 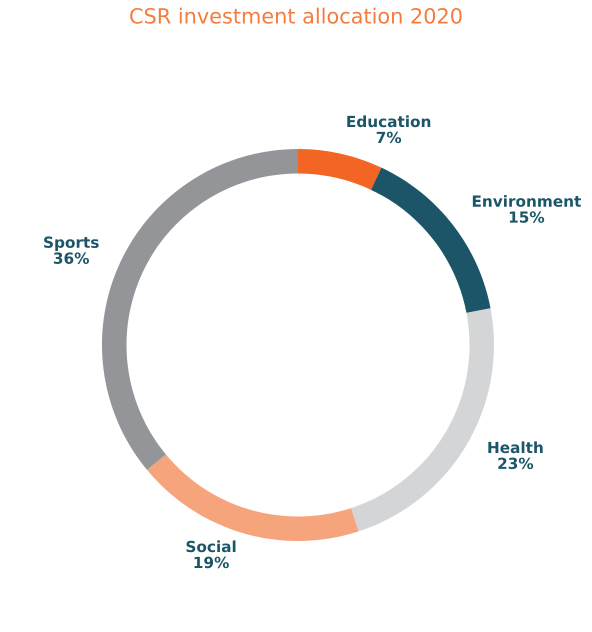 I want to click on data-label: 23%, so click(x=516, y=464).